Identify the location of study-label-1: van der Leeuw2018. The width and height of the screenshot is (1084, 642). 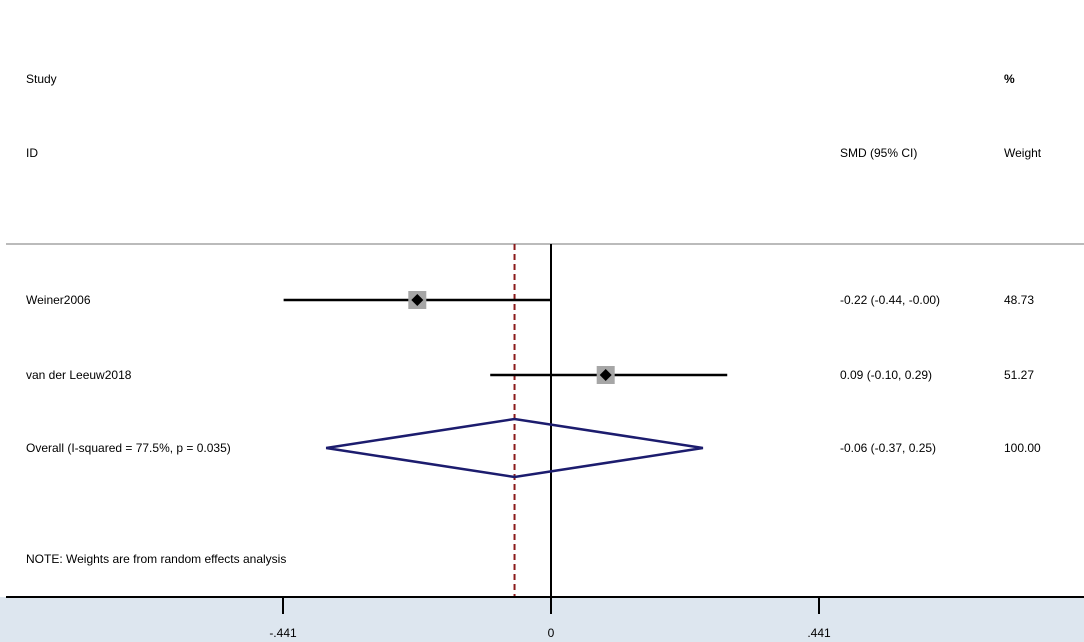
(79, 375).